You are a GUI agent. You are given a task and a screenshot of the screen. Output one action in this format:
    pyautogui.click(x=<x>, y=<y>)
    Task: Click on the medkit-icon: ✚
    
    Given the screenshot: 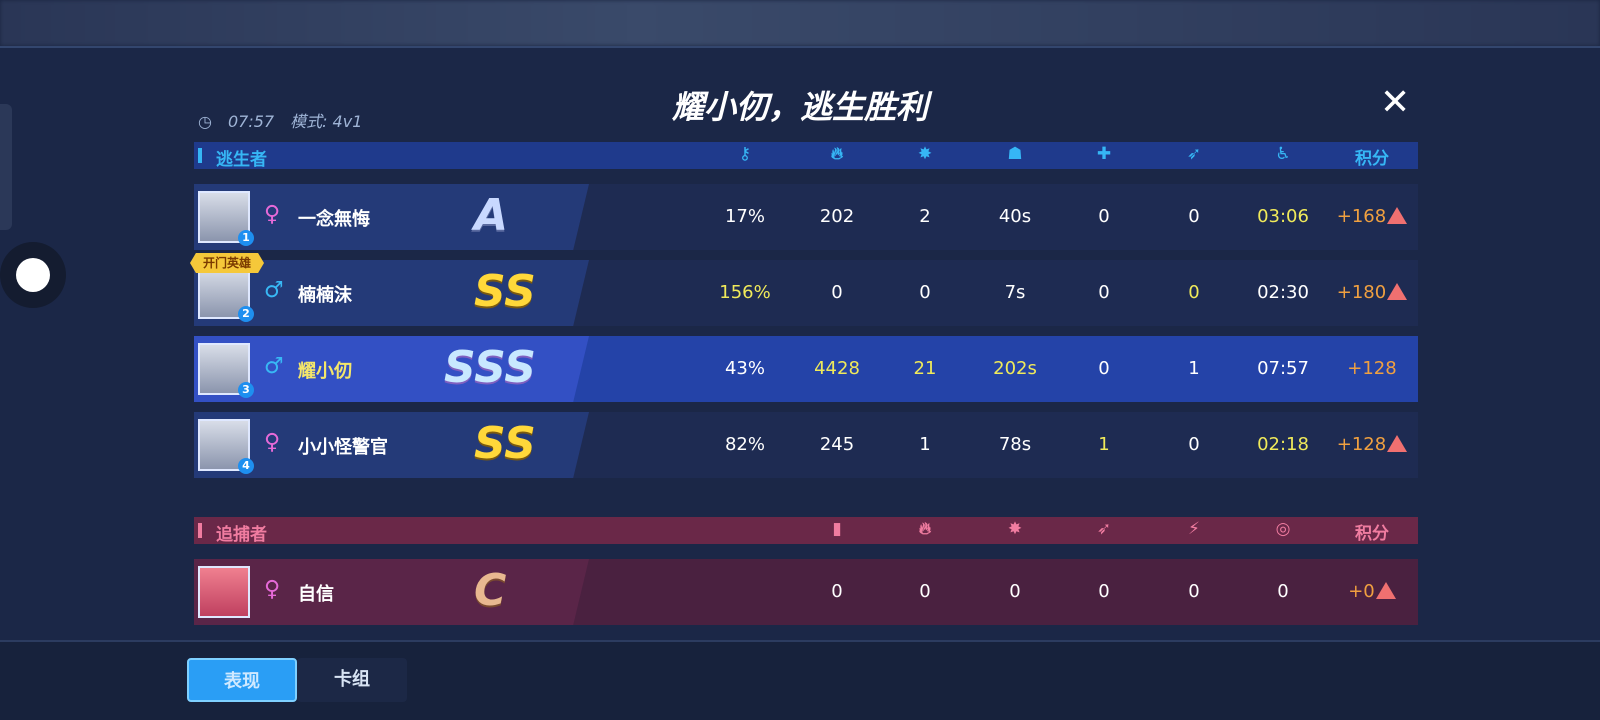 What is the action you would take?
    pyautogui.click(x=1104, y=154)
    